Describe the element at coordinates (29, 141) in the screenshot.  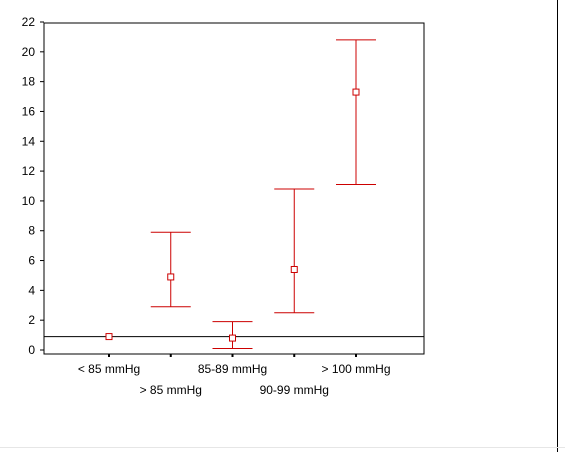
I see `y-tick-label: 14` at that location.